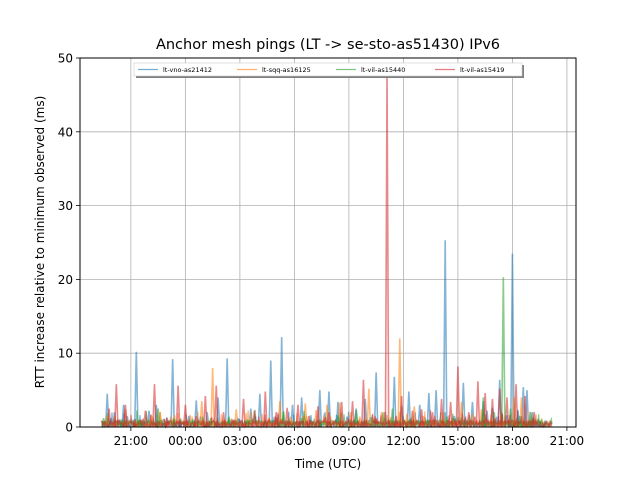 Image resolution: width=640 pixels, height=480 pixels. Describe the element at coordinates (185, 441) in the screenshot. I see `x-tick-label: 00:00` at that location.